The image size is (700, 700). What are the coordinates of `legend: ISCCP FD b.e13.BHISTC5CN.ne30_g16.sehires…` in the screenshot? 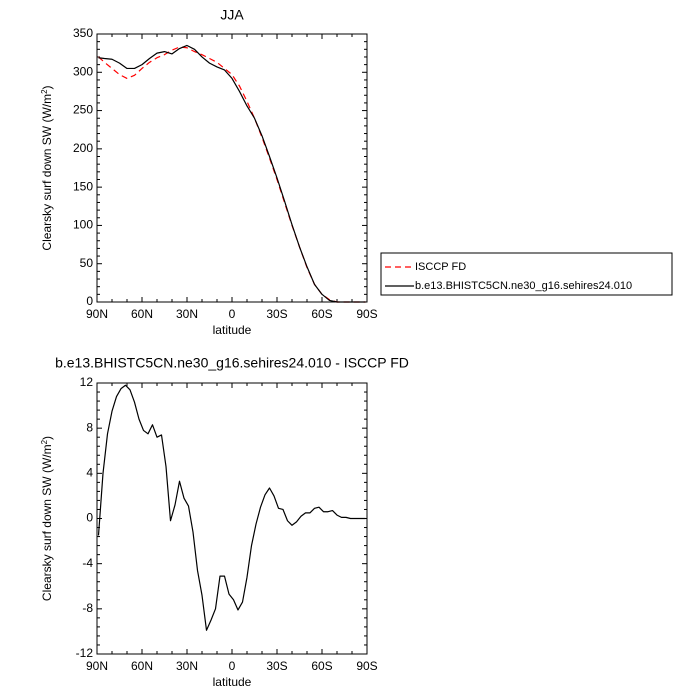 It's located at (526, 274).